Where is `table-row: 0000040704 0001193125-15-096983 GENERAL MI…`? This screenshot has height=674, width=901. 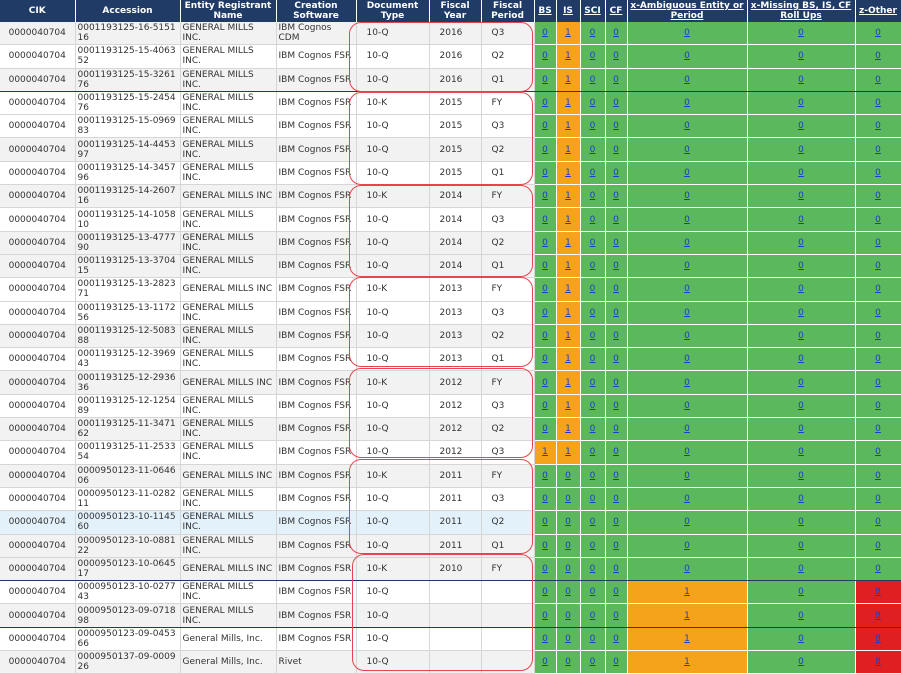 table-row: 0000040704 0001193125-15-096983 GENERAL MI… is located at coordinates (450, 126).